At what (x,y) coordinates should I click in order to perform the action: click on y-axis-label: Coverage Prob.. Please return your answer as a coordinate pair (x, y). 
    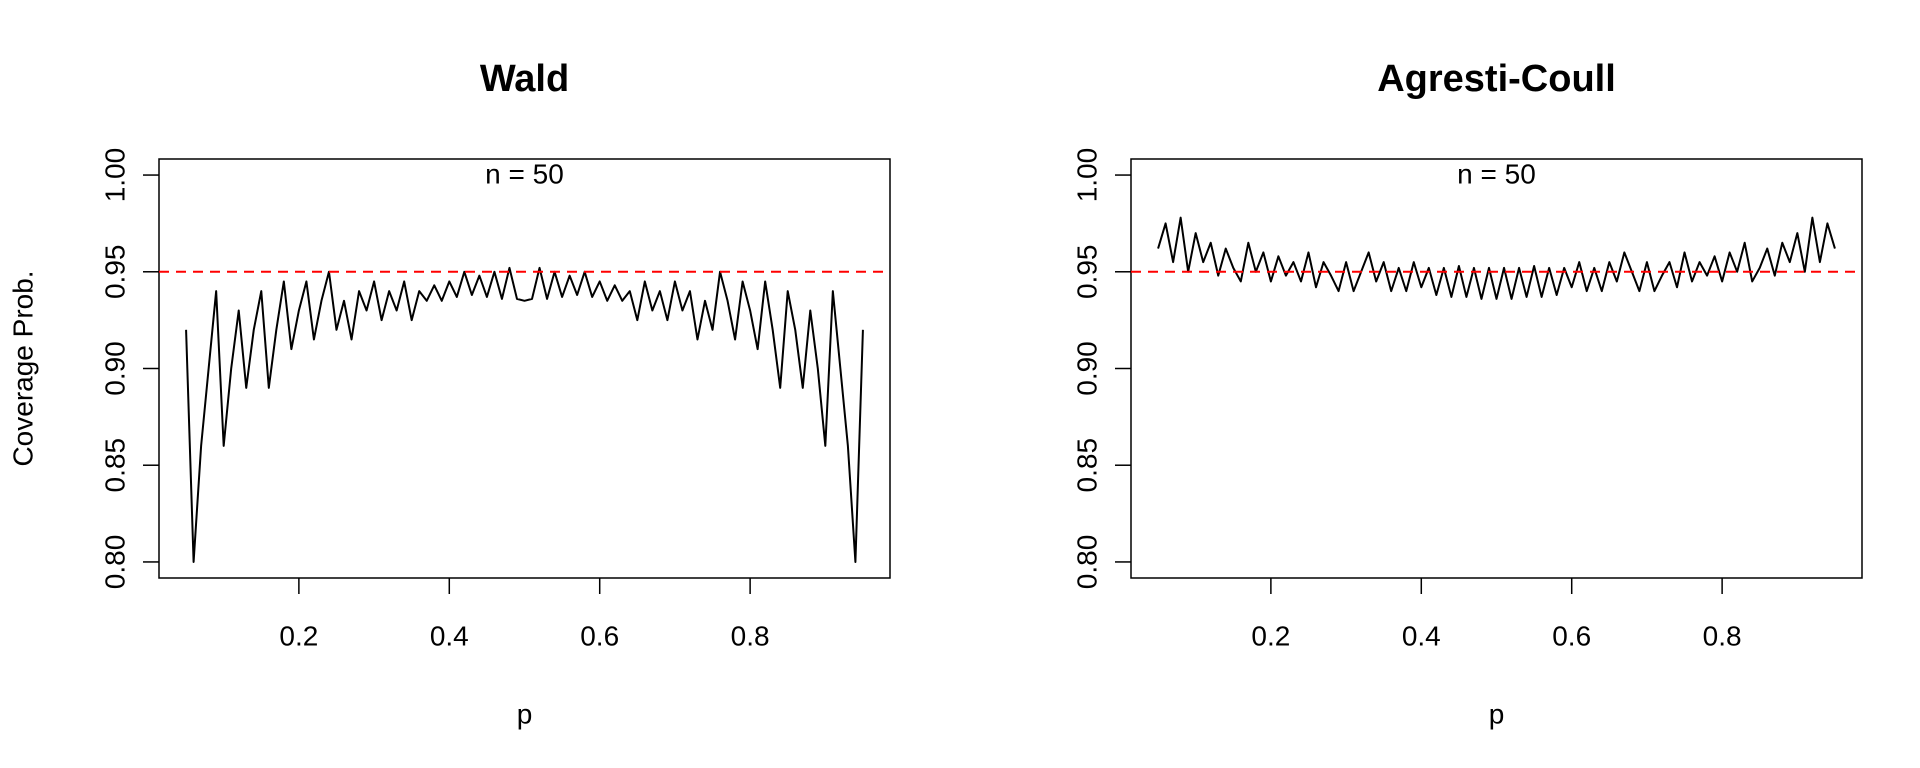
    Looking at the image, I should click on (22, 368).